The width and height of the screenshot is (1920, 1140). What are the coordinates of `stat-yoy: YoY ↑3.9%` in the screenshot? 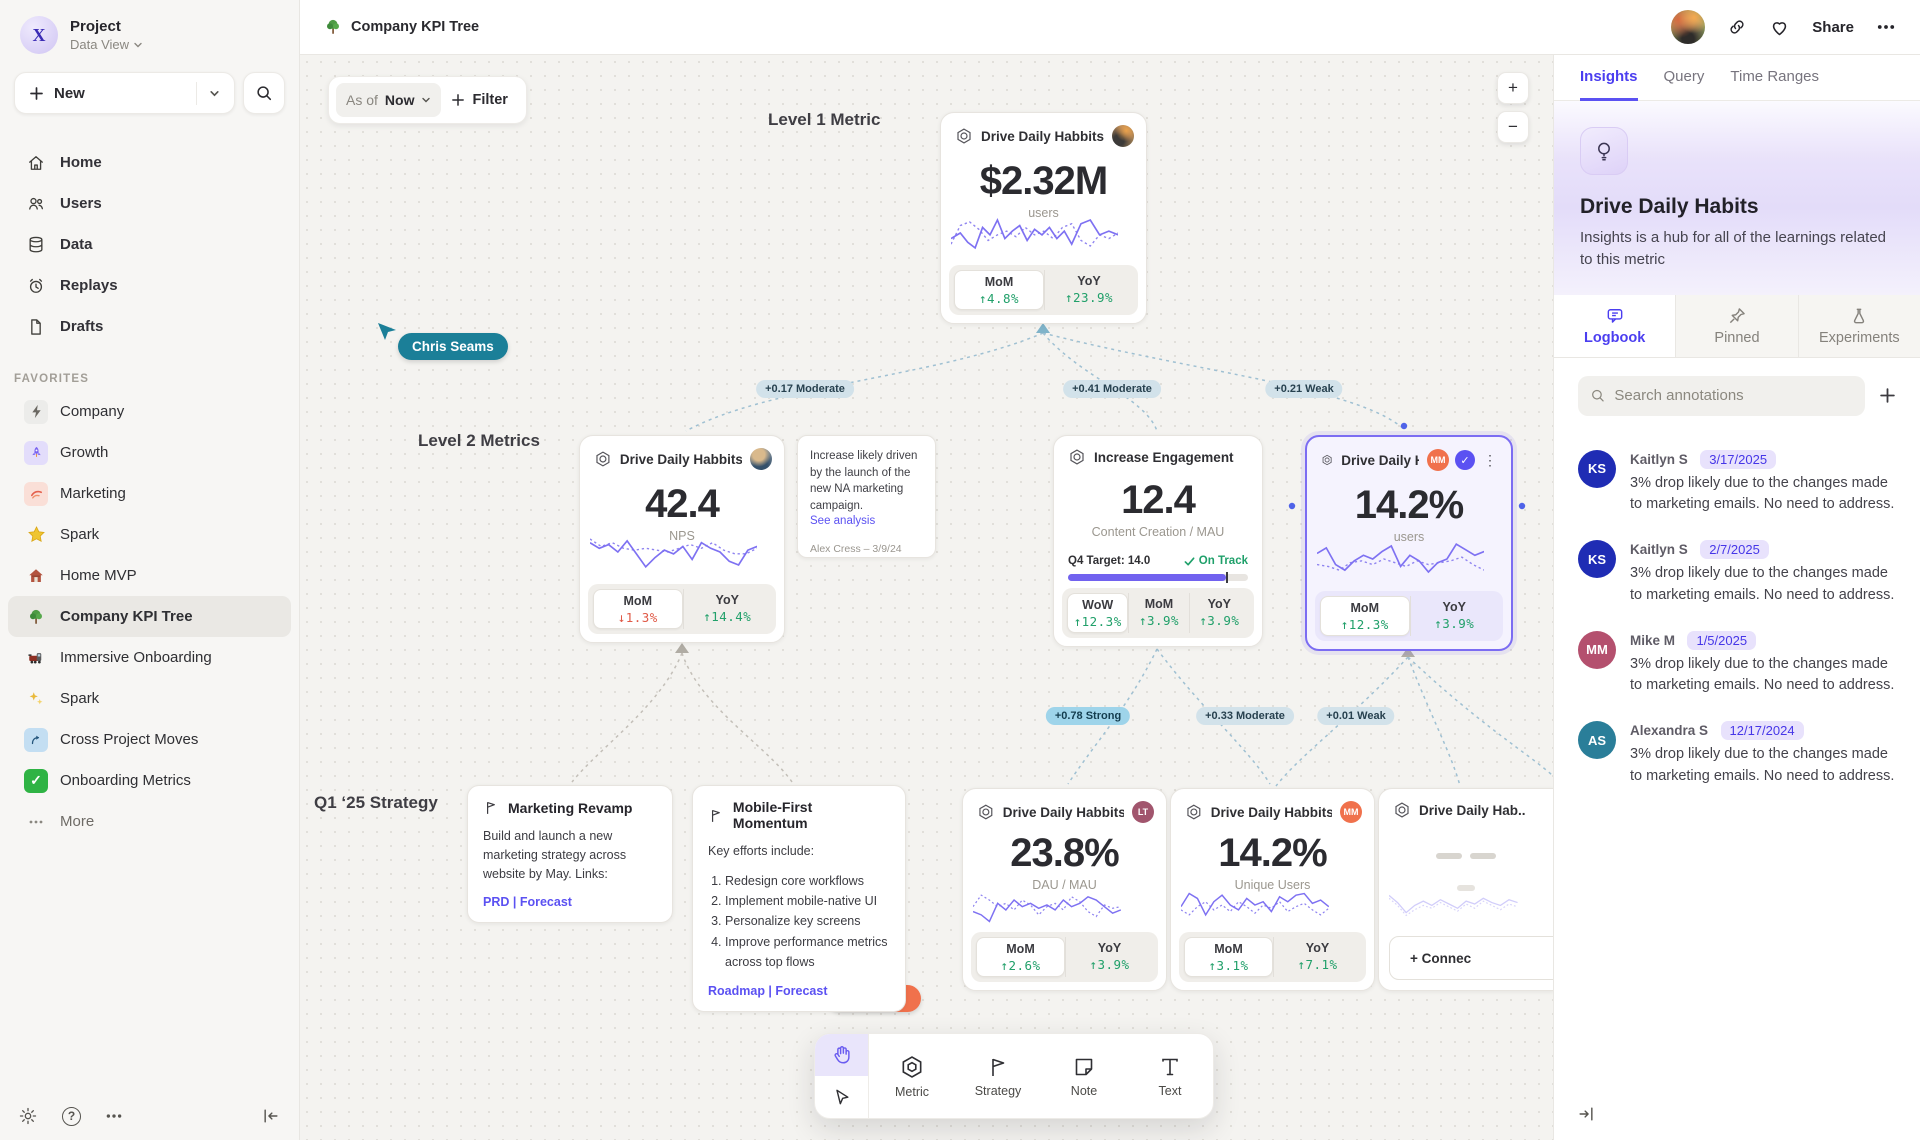 It's located at (1218, 613).